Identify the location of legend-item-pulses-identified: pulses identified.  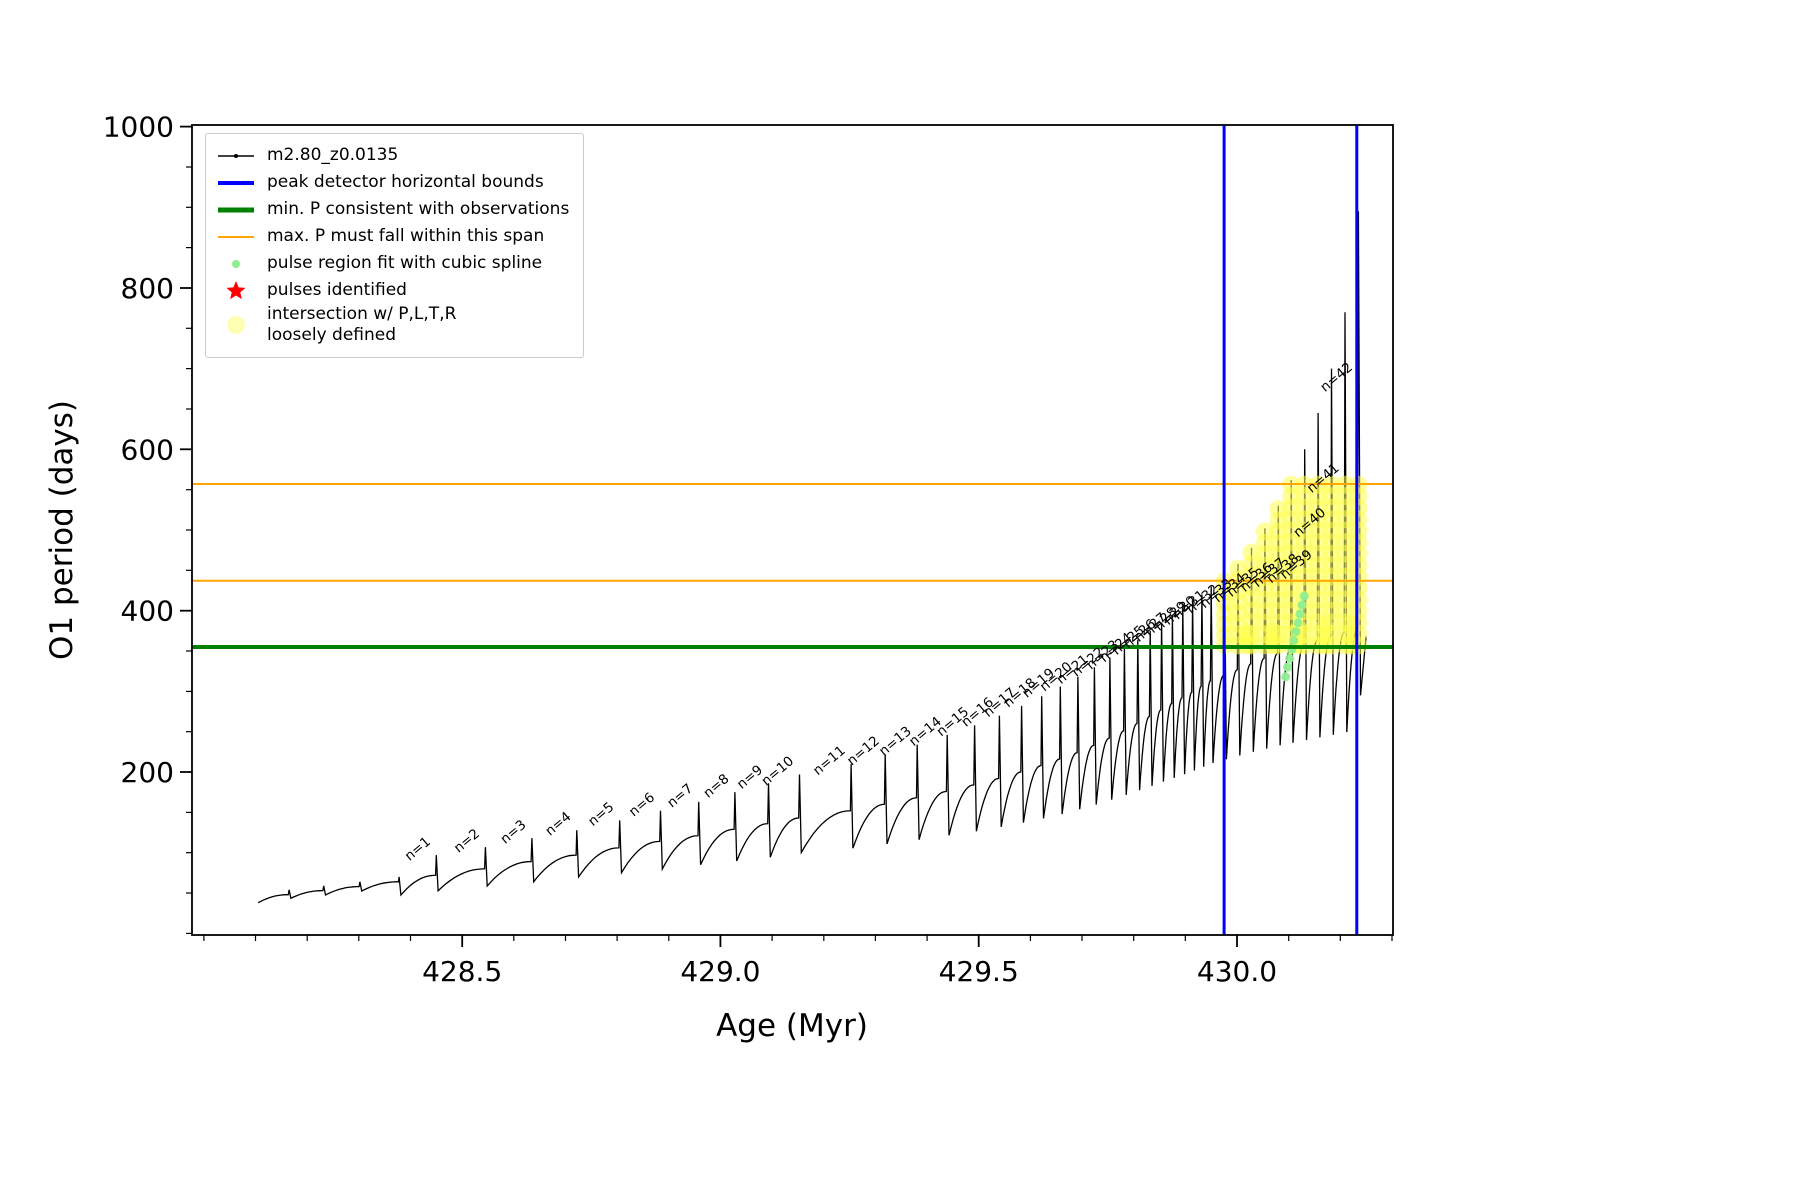
(392, 290).